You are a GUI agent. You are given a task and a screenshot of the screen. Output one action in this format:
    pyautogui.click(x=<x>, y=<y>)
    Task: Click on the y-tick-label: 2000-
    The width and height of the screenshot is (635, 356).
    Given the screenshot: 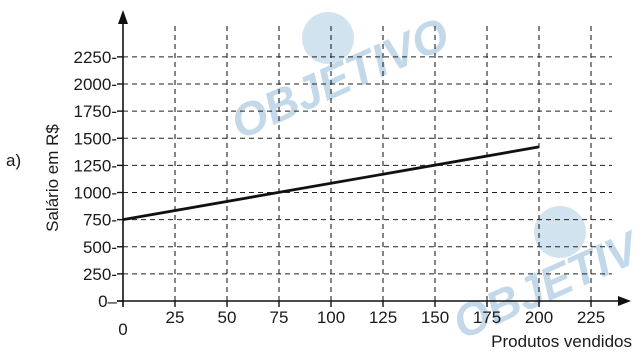 What is the action you would take?
    pyautogui.click(x=95, y=84)
    